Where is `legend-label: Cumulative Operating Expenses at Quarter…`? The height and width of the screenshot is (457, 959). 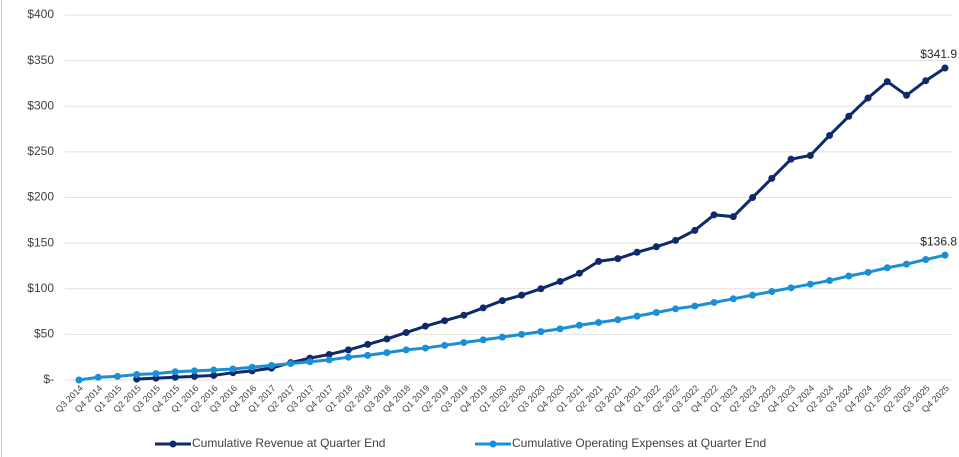
legend-label: Cumulative Operating Expenses at Quarter… is located at coordinates (639, 443).